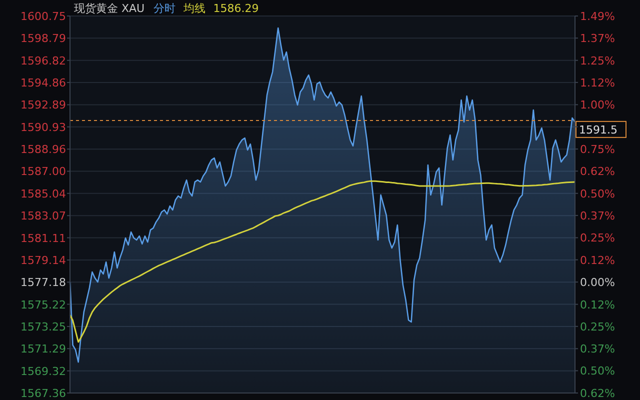 The image size is (640, 400). I want to click on chart-title: 现货黄金 XAU, so click(109, 8).